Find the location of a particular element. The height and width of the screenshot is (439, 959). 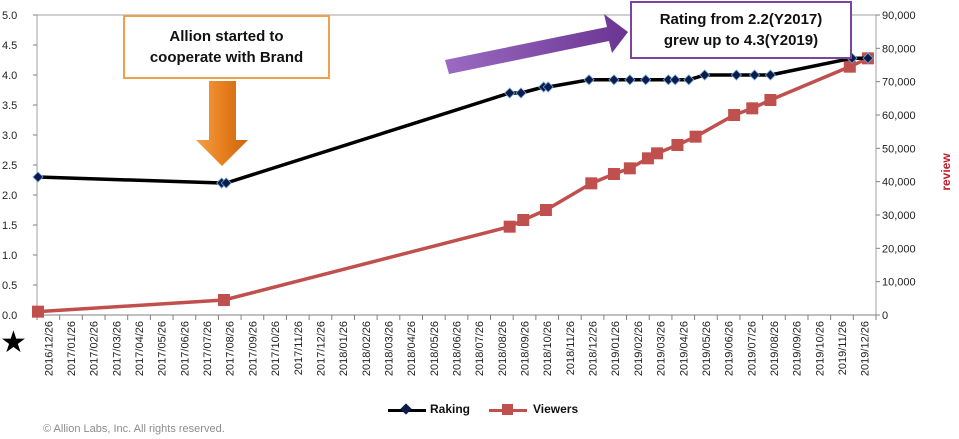

x-tick-label: 2018/09/26 is located at coordinates (526, 348).